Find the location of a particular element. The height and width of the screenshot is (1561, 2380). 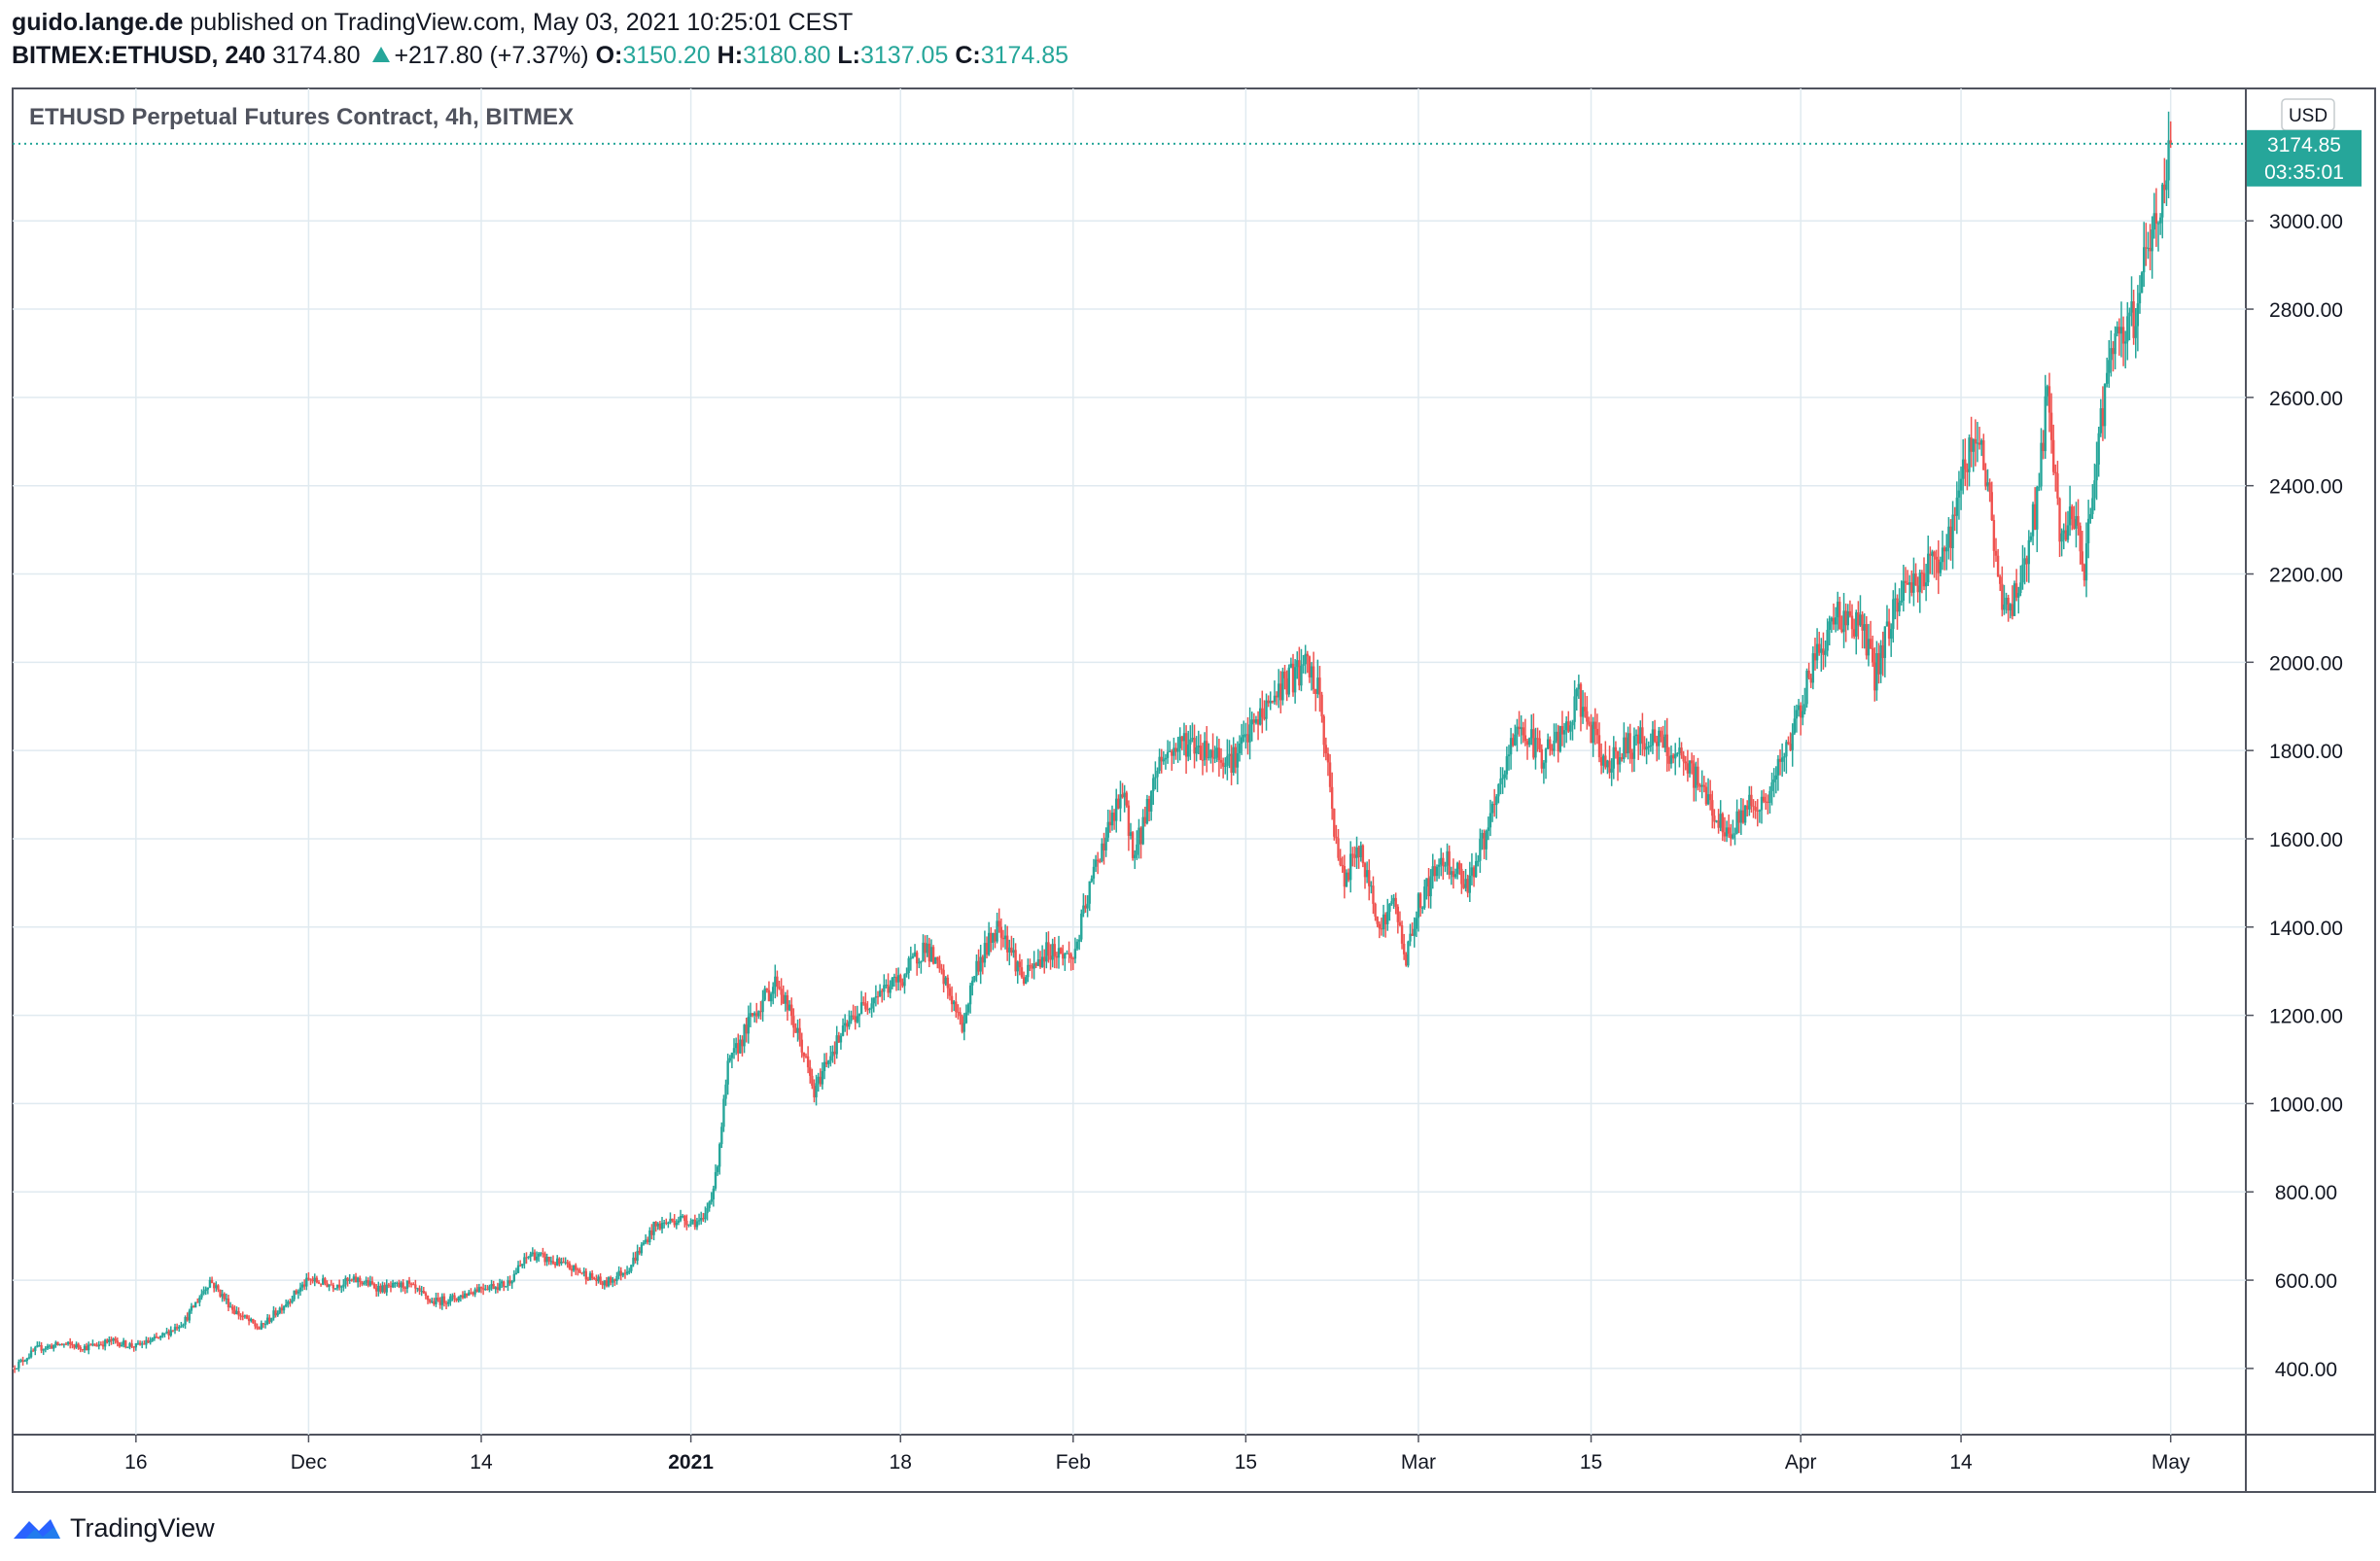

tradingview-brand: TradingView is located at coordinates (142, 1527).